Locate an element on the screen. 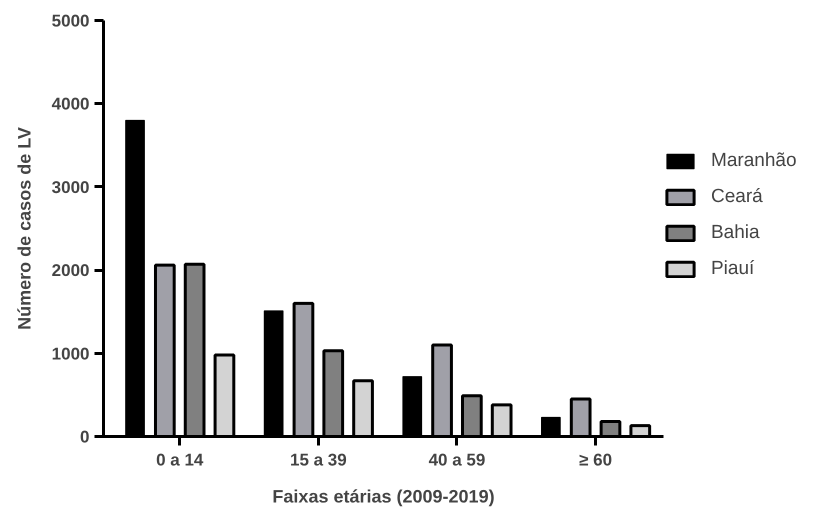 The image size is (834, 527). y-tick-label: 0 is located at coordinates (85, 437).